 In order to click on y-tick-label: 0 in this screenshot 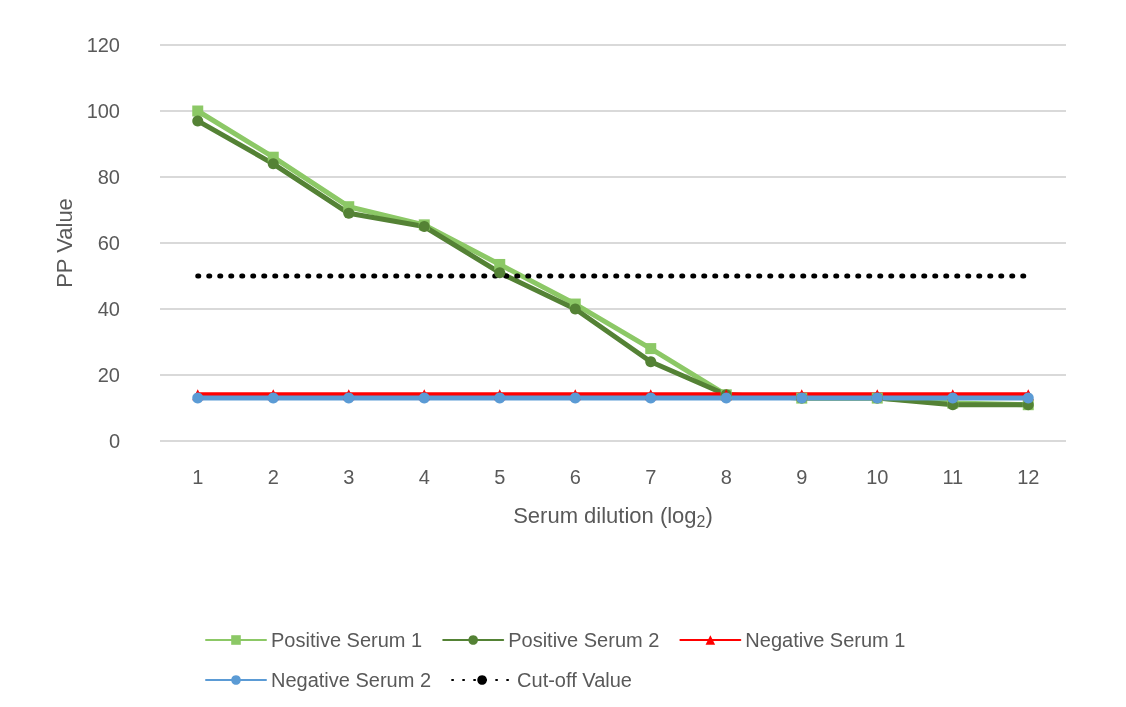, I will do `click(114, 441)`.